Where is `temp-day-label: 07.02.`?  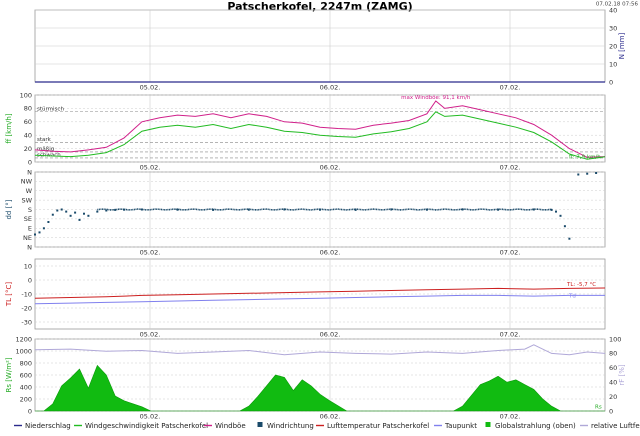
temp-day-label: 07.02. is located at coordinates (510, 335).